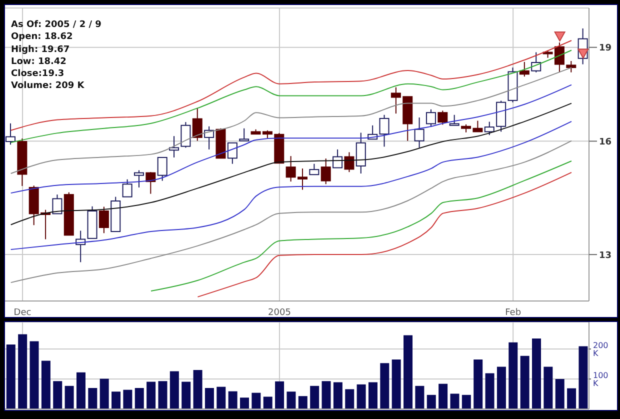  Describe the element at coordinates (48, 86) in the screenshot. I see `annotation: Volume: 209 K` at that location.